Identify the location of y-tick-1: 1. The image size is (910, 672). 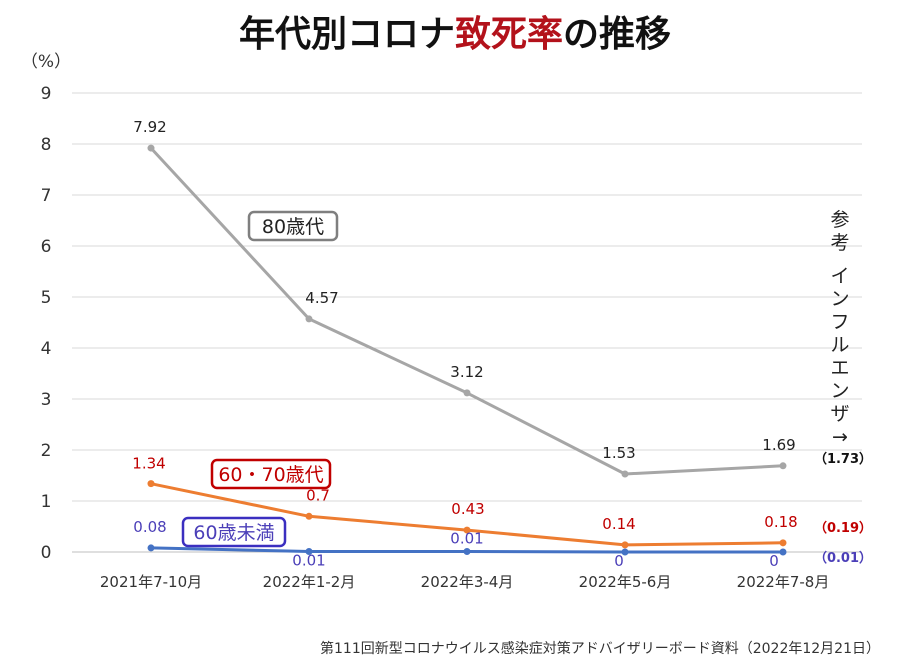
(46, 502).